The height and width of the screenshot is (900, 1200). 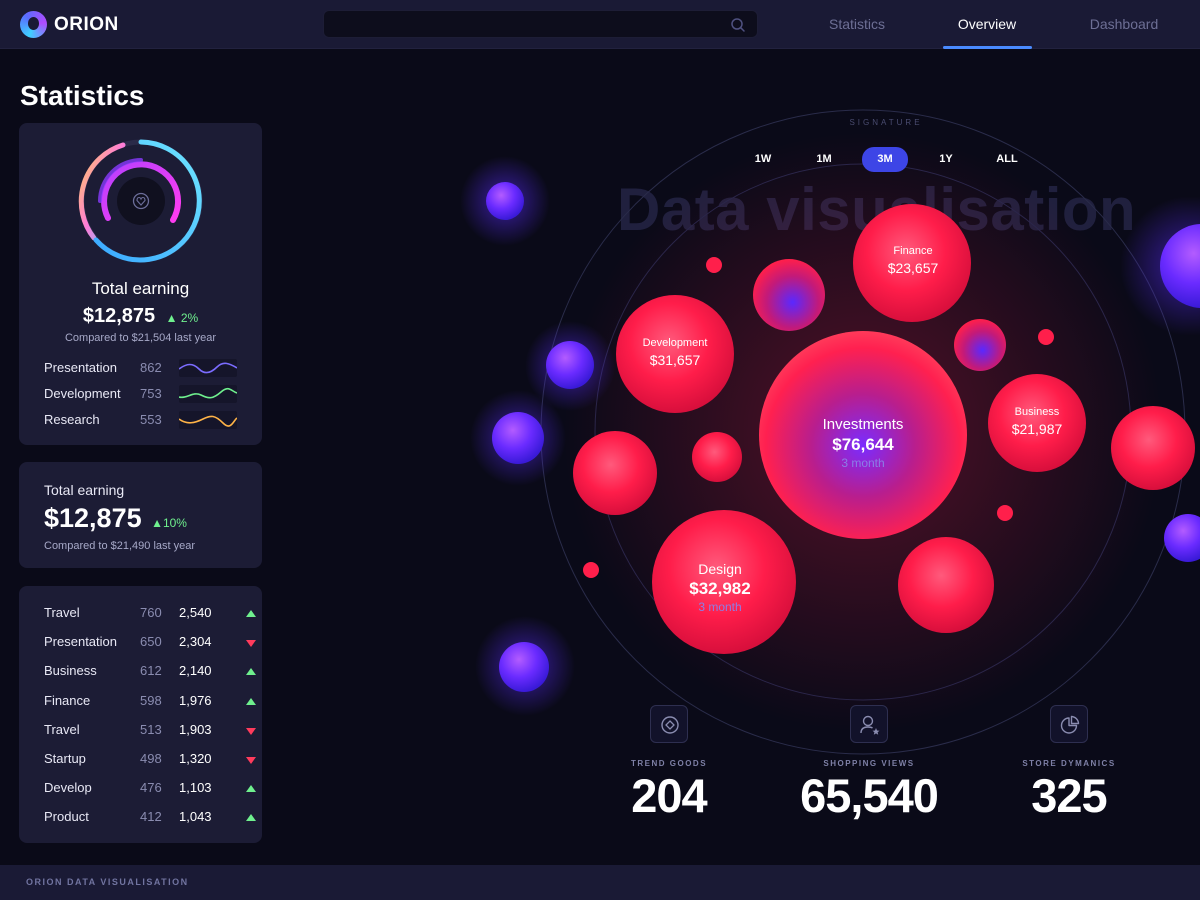 I want to click on table-row-total: 1,976, so click(x=195, y=700).